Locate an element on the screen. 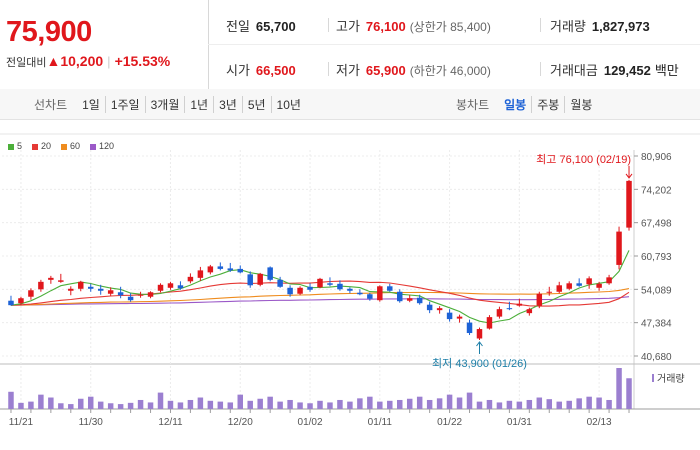  period-5y: 5년 is located at coordinates (256, 104).